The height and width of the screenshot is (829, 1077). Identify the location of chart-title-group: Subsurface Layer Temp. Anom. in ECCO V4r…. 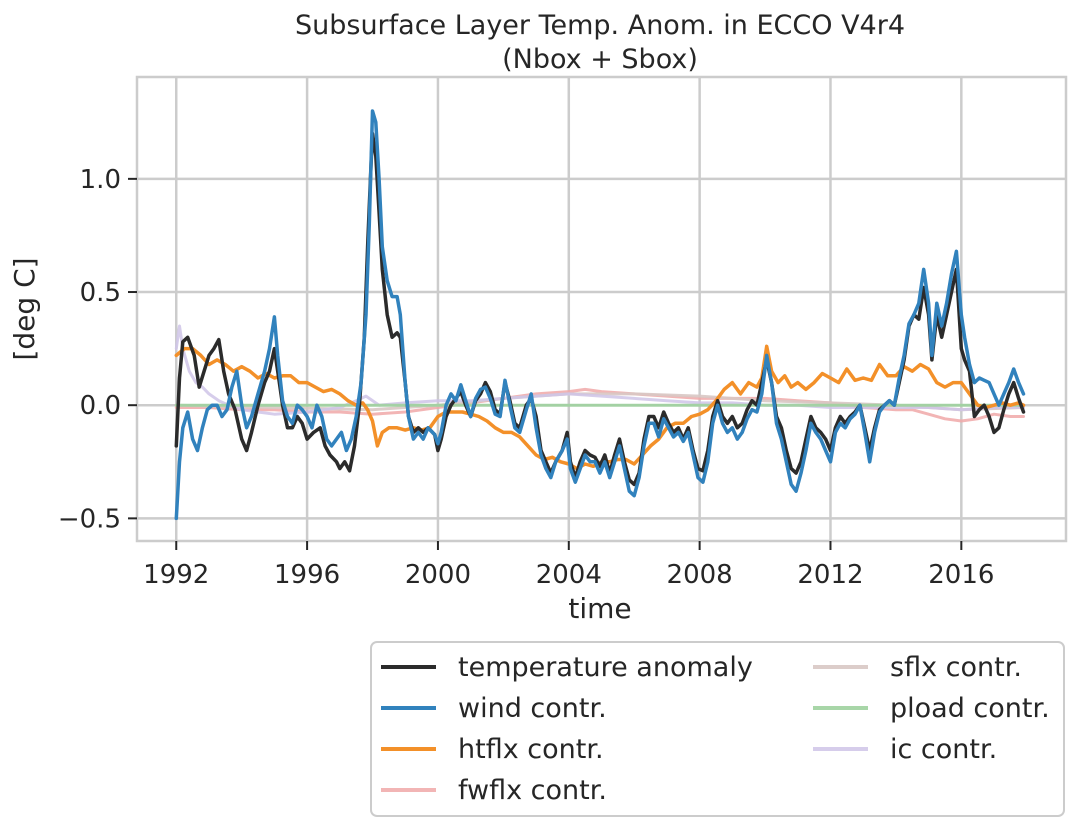
(600, 42).